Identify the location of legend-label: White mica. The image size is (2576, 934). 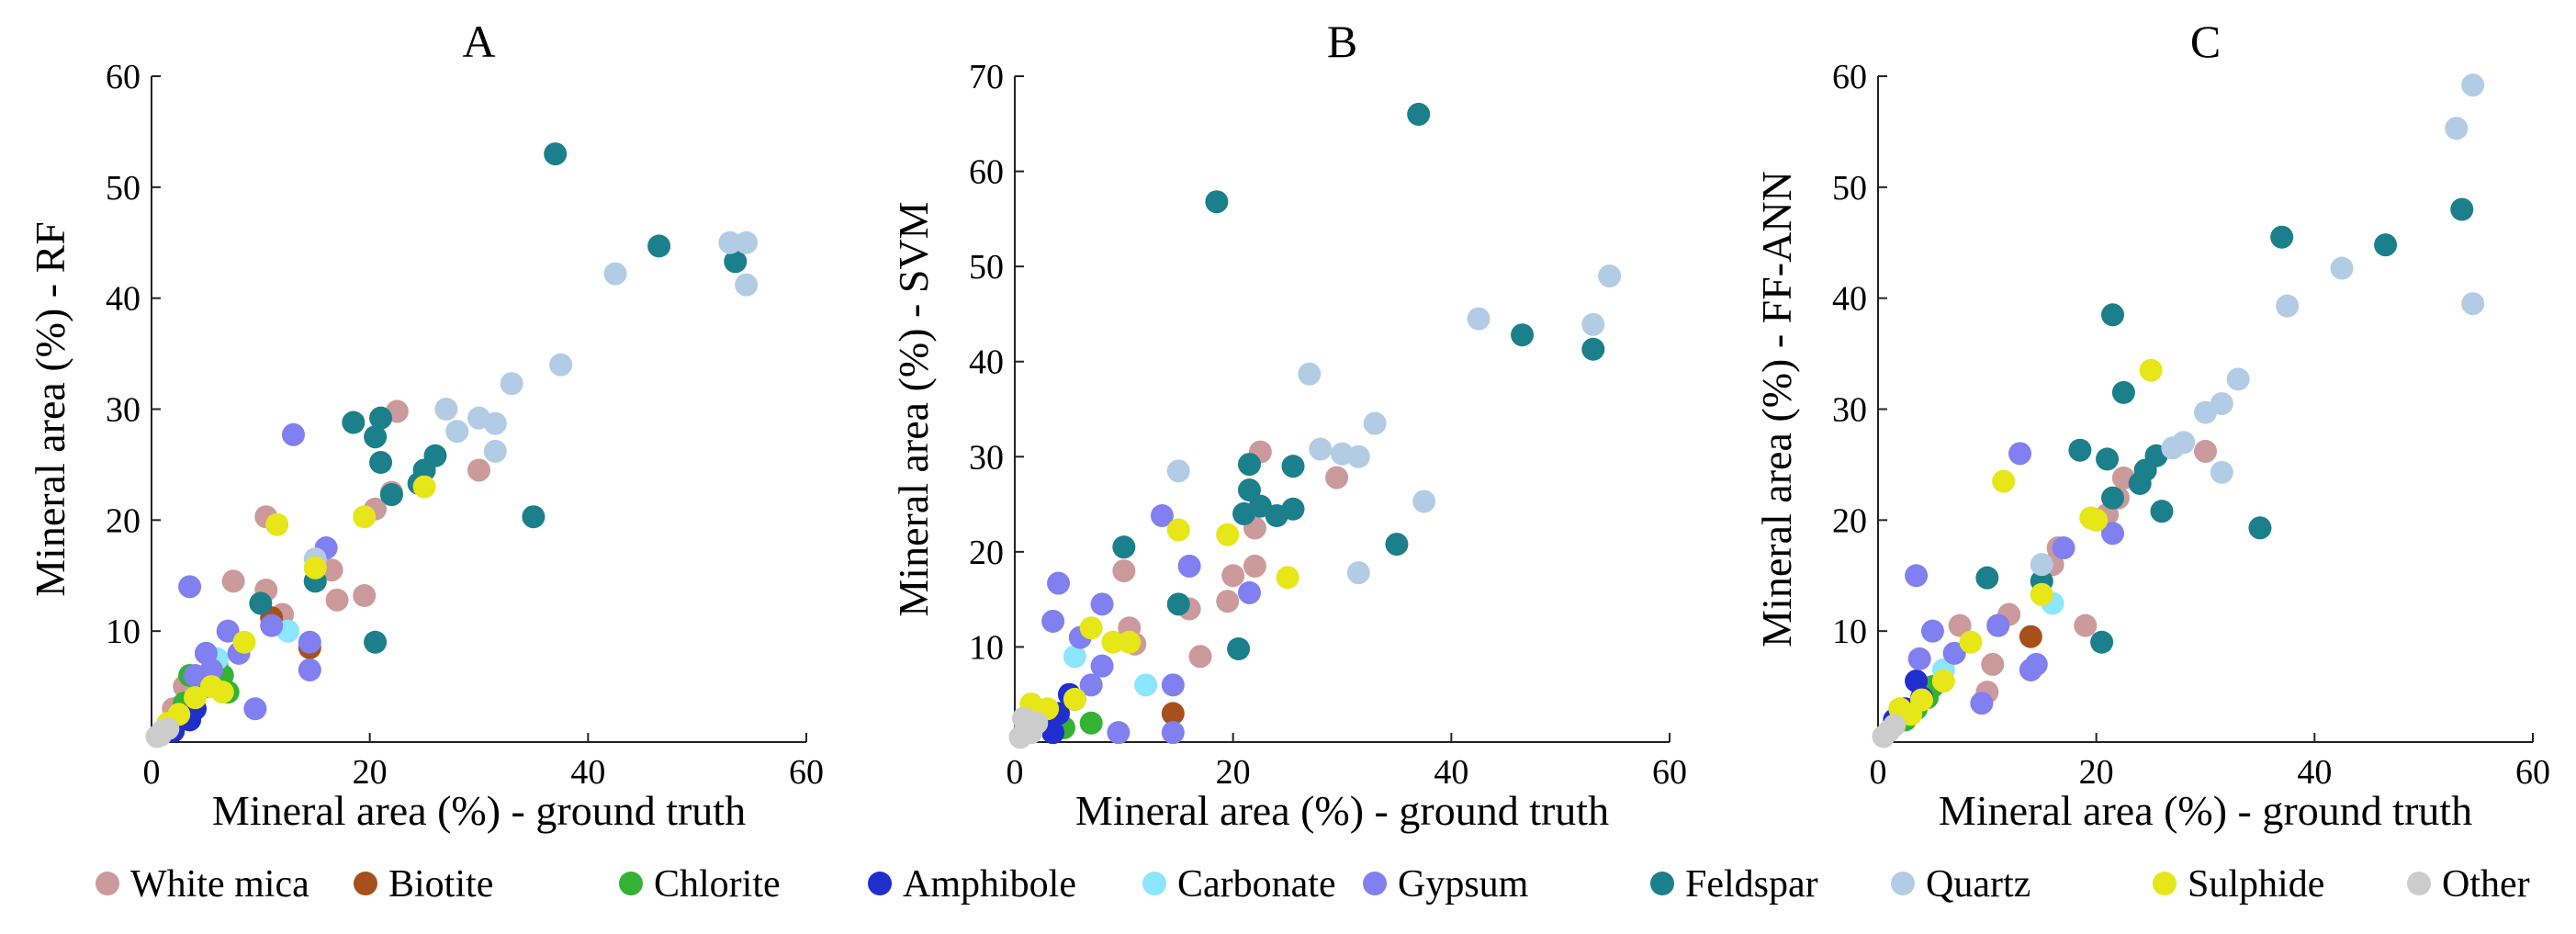
(219, 884).